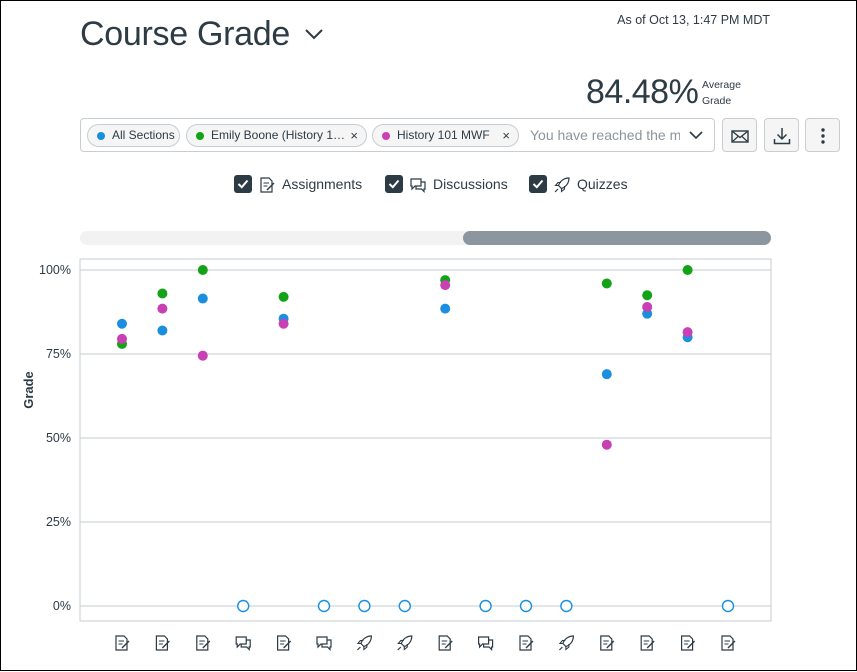 Image resolution: width=857 pixels, height=672 pixels. What do you see at coordinates (602, 184) in the screenshot?
I see `filter-quizzes-label: Quizzes` at bounding box center [602, 184].